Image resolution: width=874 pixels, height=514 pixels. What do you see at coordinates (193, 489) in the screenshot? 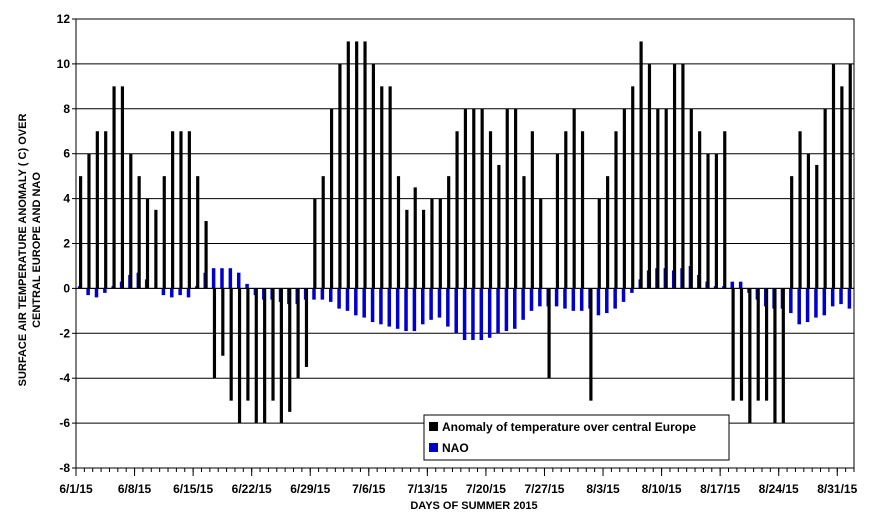
I see `x-tick-label: 6/15/15` at bounding box center [193, 489].